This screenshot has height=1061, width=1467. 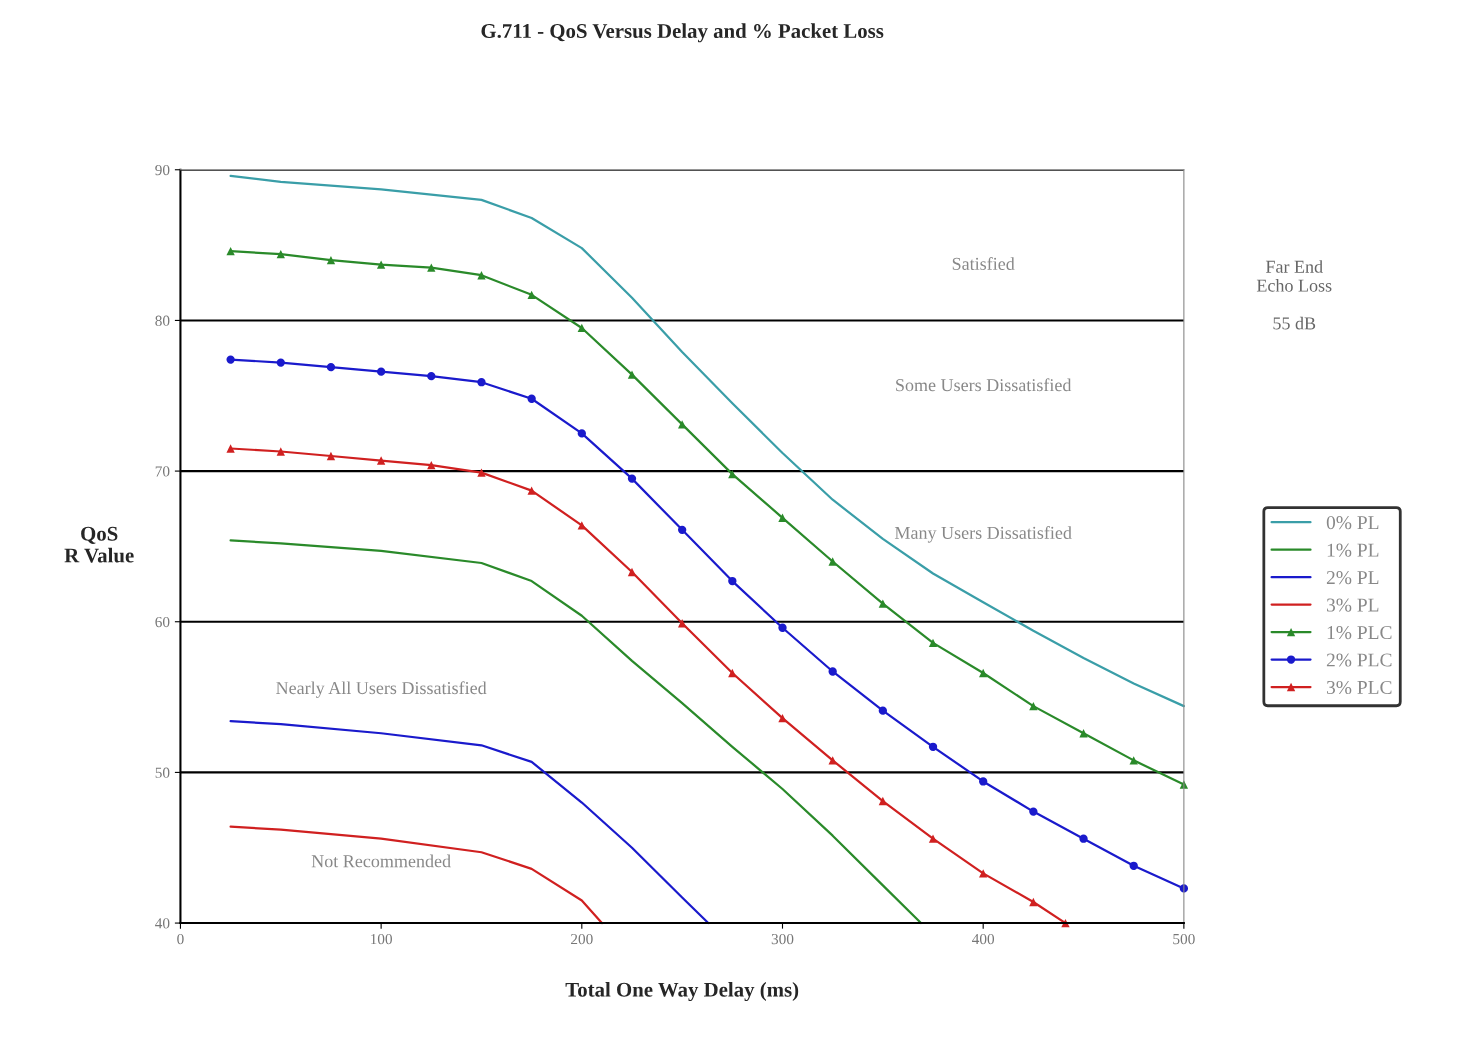 I want to click on annotation: Not Recommended, so click(x=381, y=861).